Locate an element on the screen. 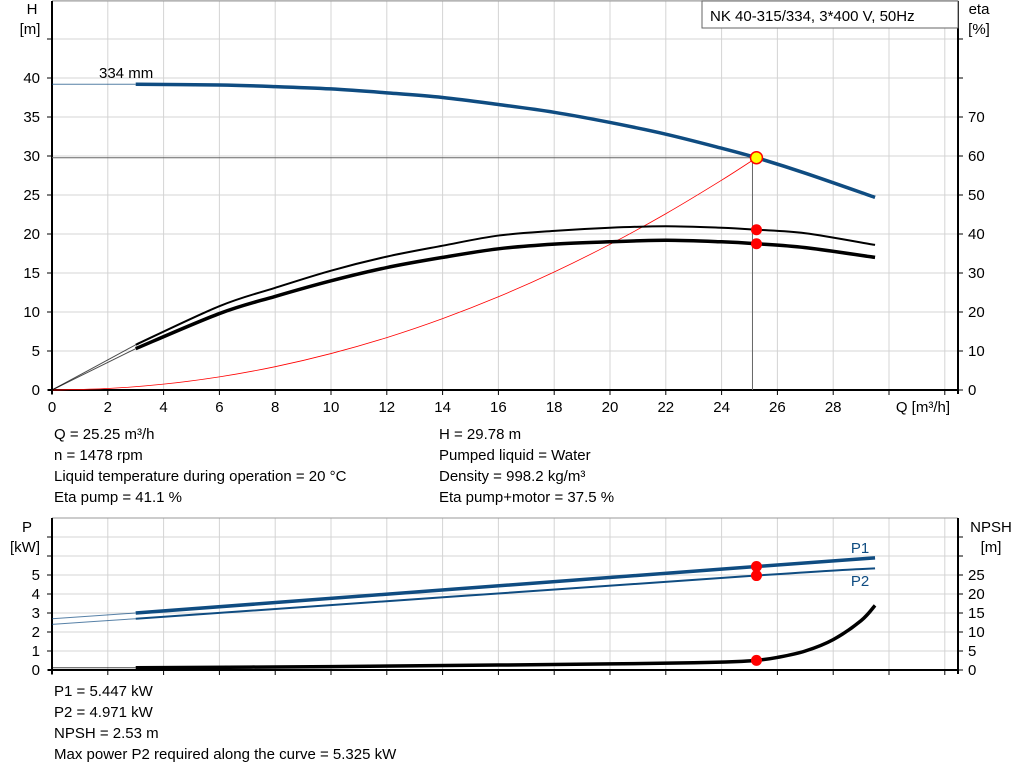  p2-duty-marker is located at coordinates (756, 576).